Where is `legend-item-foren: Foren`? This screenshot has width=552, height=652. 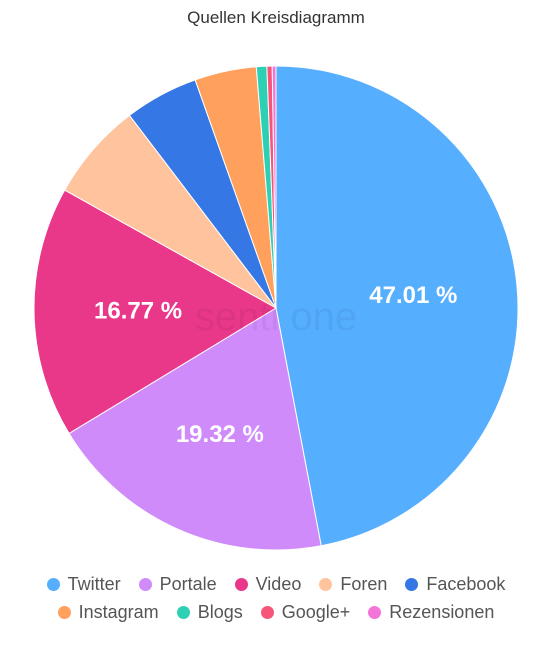
legend-item-foren: Foren is located at coordinates (353, 584).